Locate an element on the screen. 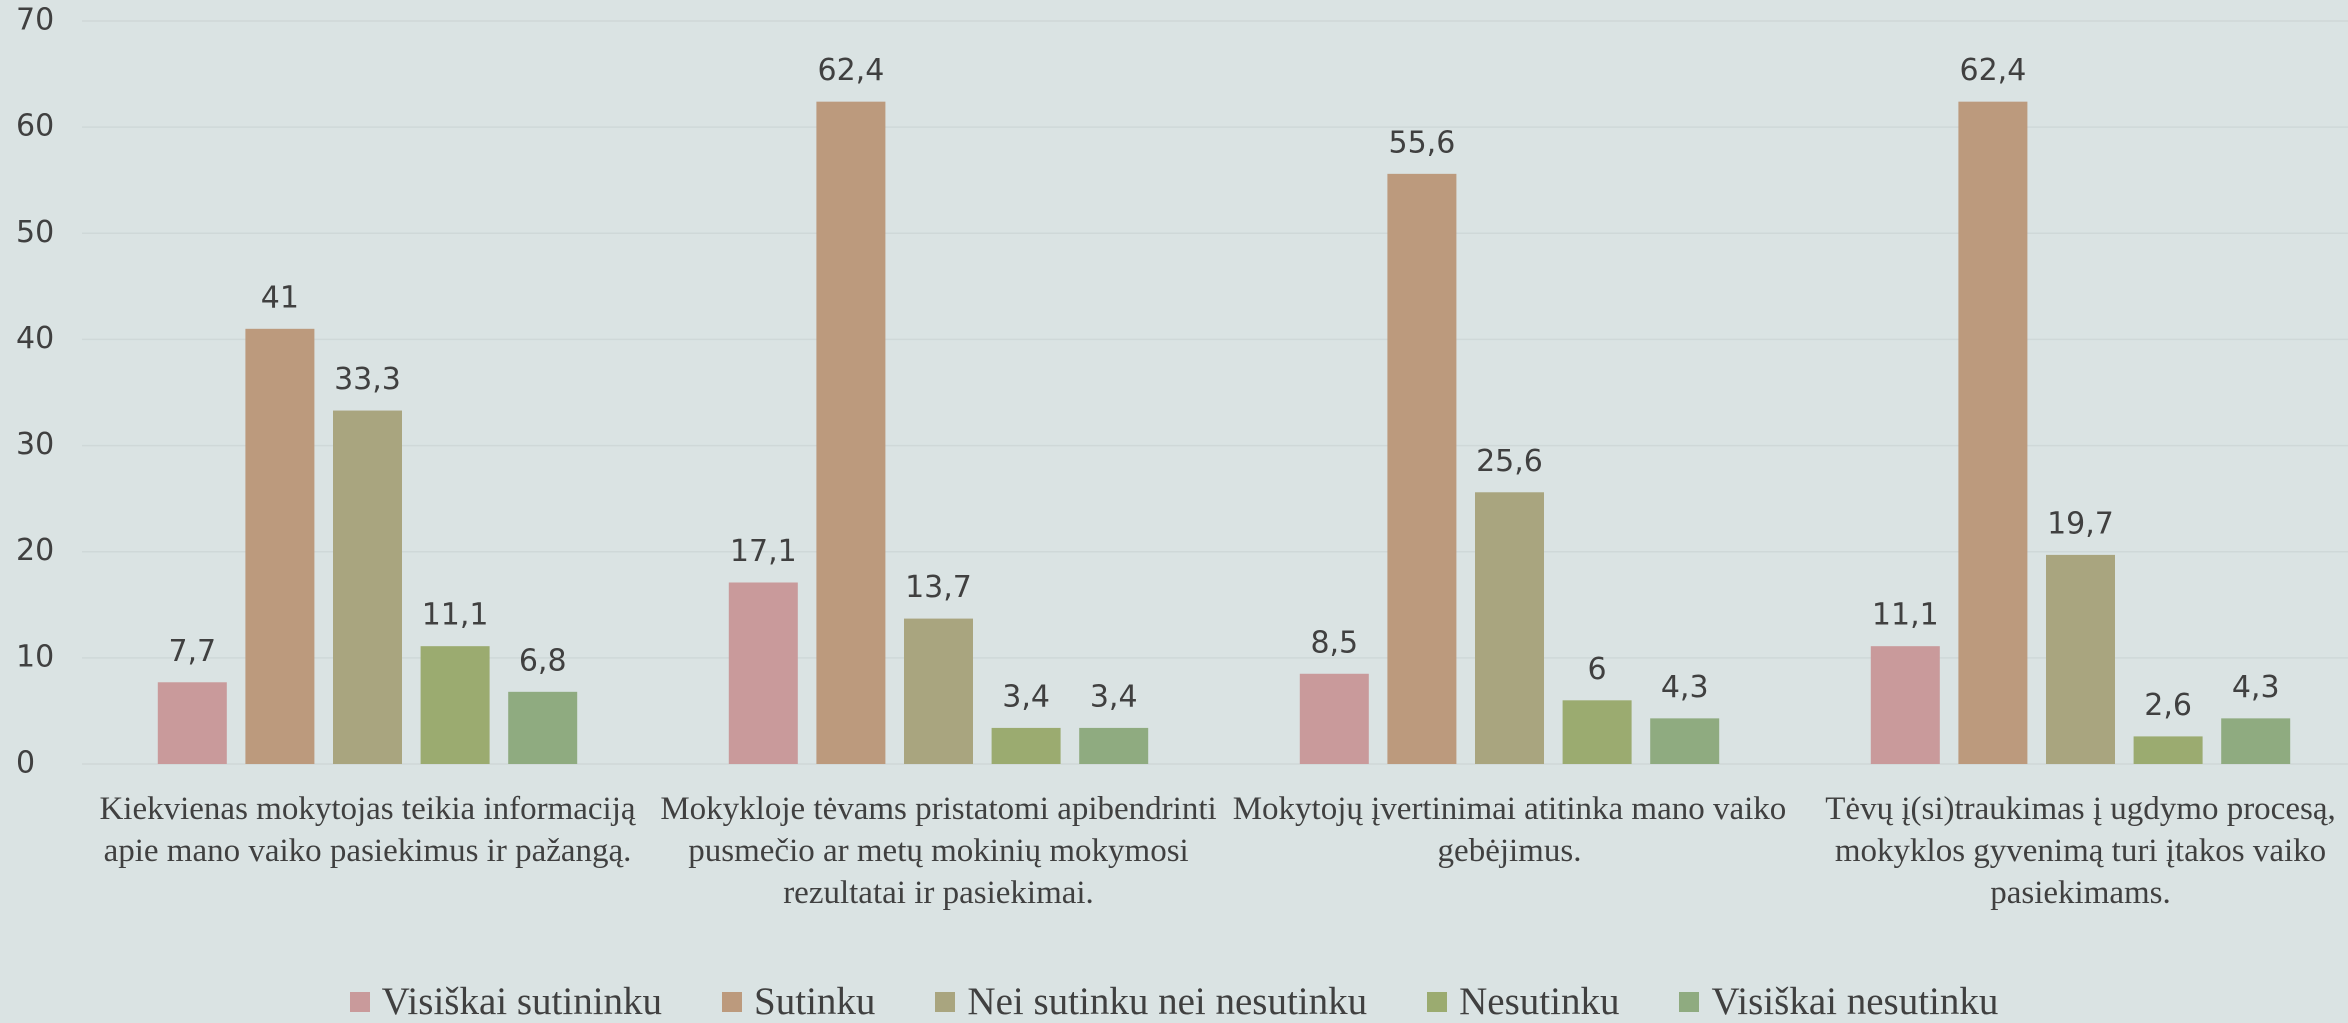  data-label: 19,7 is located at coordinates (2080, 523).